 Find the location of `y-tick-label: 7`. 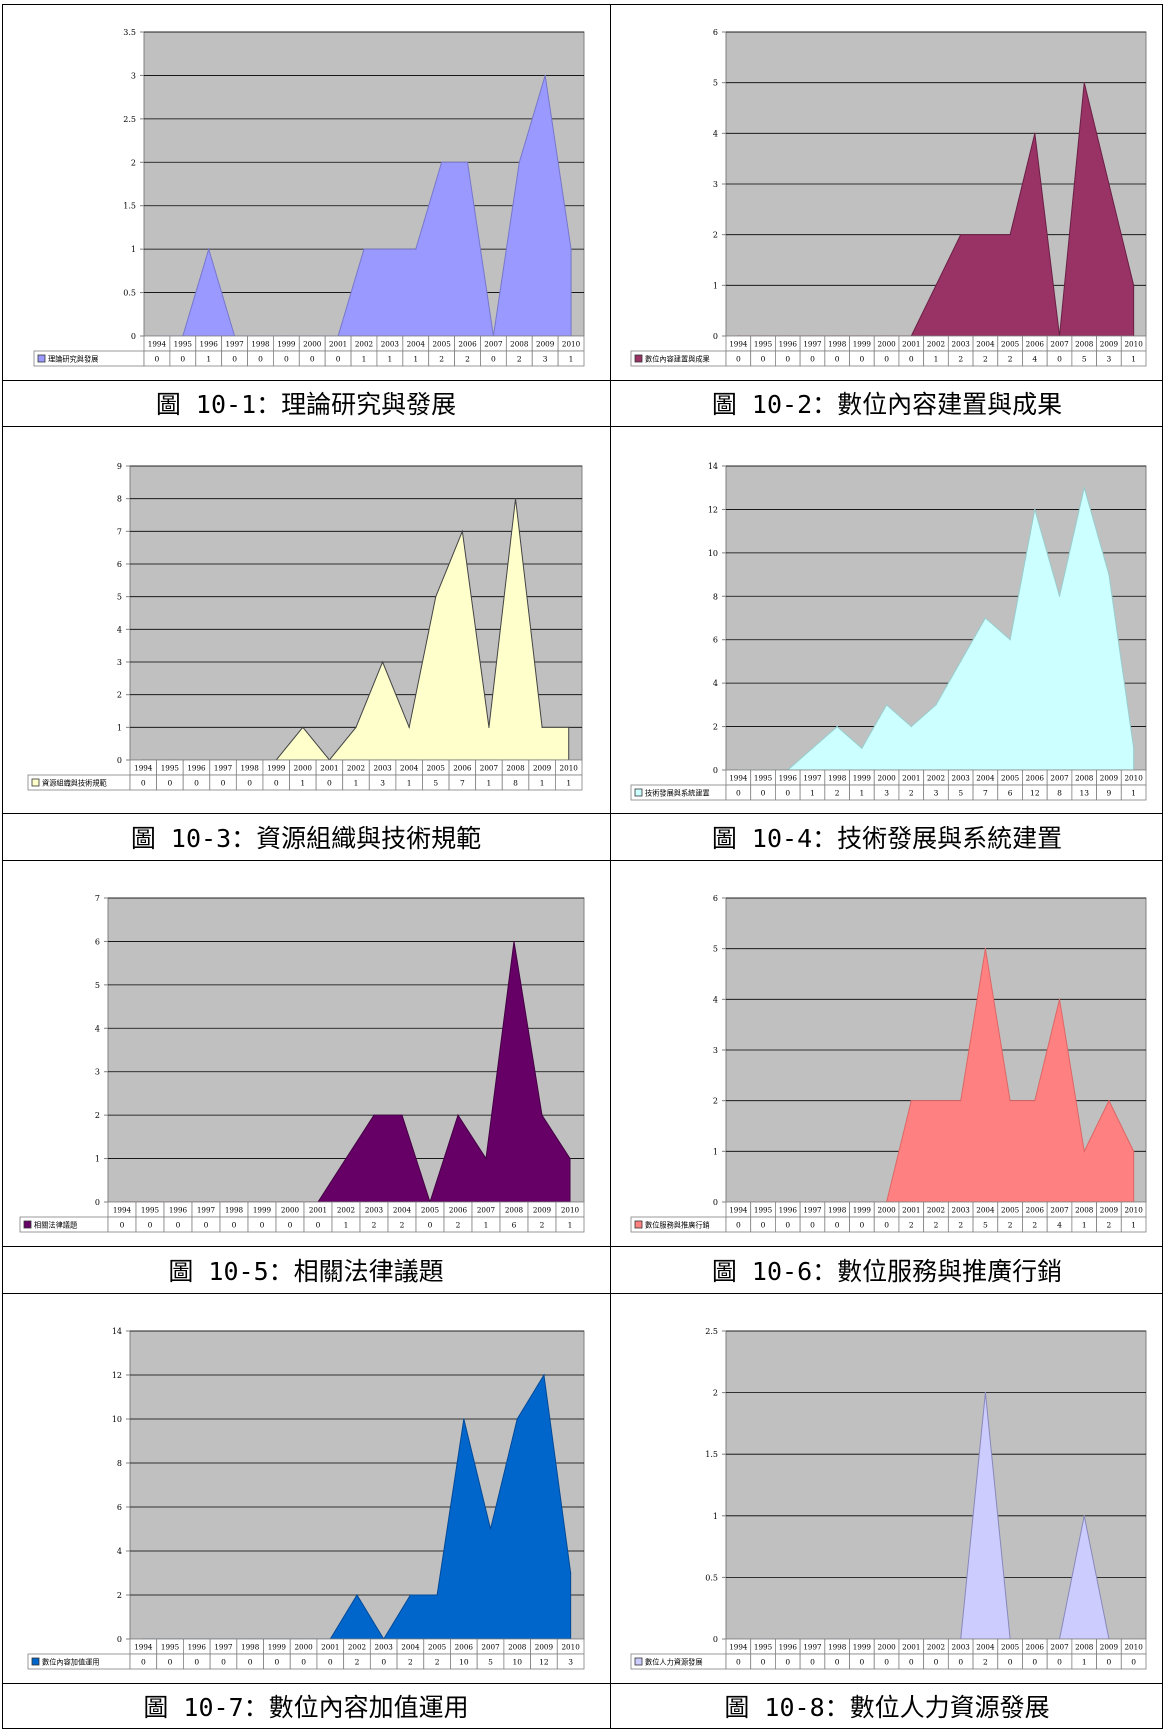

y-tick-label: 7 is located at coordinates (119, 531).